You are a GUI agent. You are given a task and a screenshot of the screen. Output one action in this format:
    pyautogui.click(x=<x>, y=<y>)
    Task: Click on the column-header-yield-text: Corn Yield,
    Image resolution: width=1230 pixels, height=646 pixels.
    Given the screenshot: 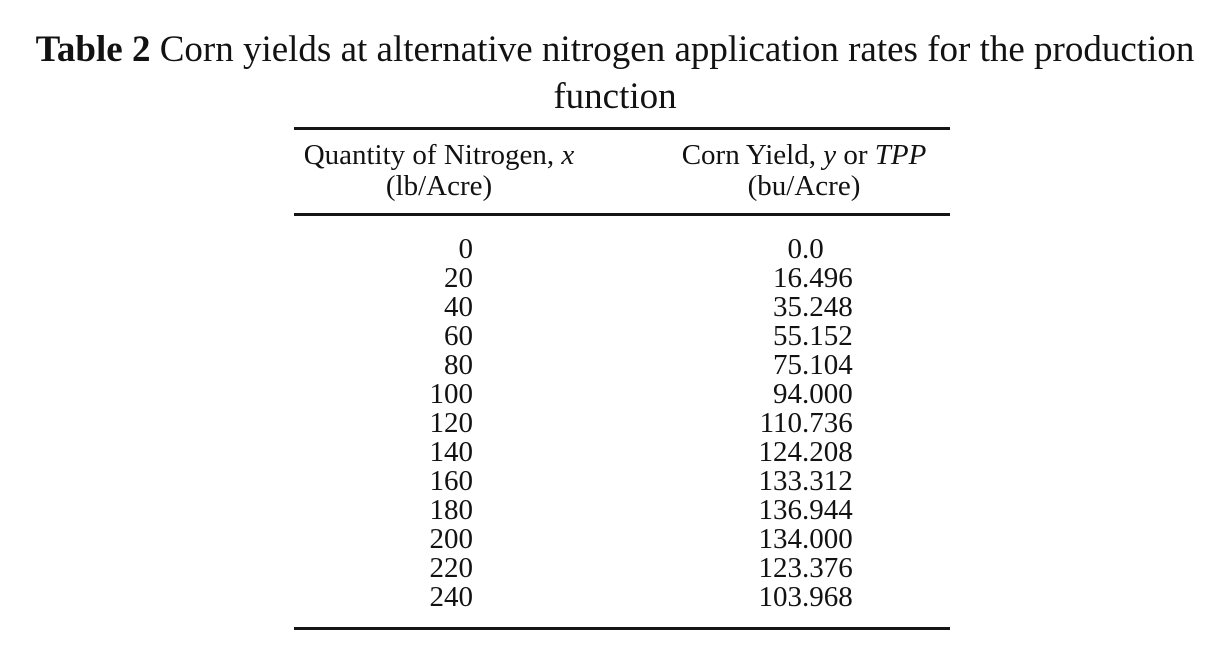 What is the action you would take?
    pyautogui.click(x=752, y=155)
    